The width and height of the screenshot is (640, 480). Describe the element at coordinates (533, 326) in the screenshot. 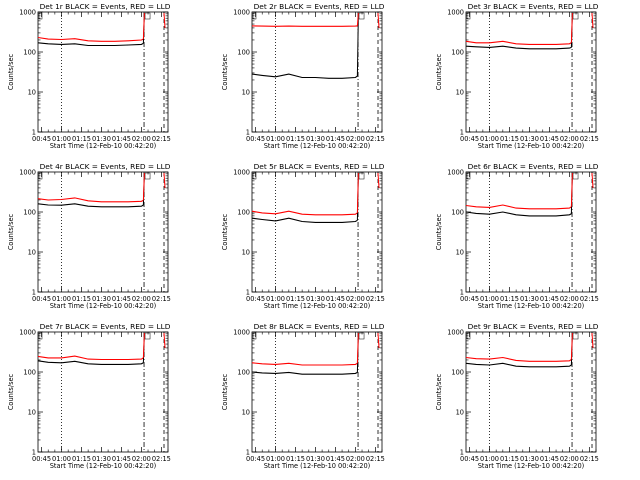

I see `panel-title: Det 9r BLACK = Events, RED = LLD` at that location.